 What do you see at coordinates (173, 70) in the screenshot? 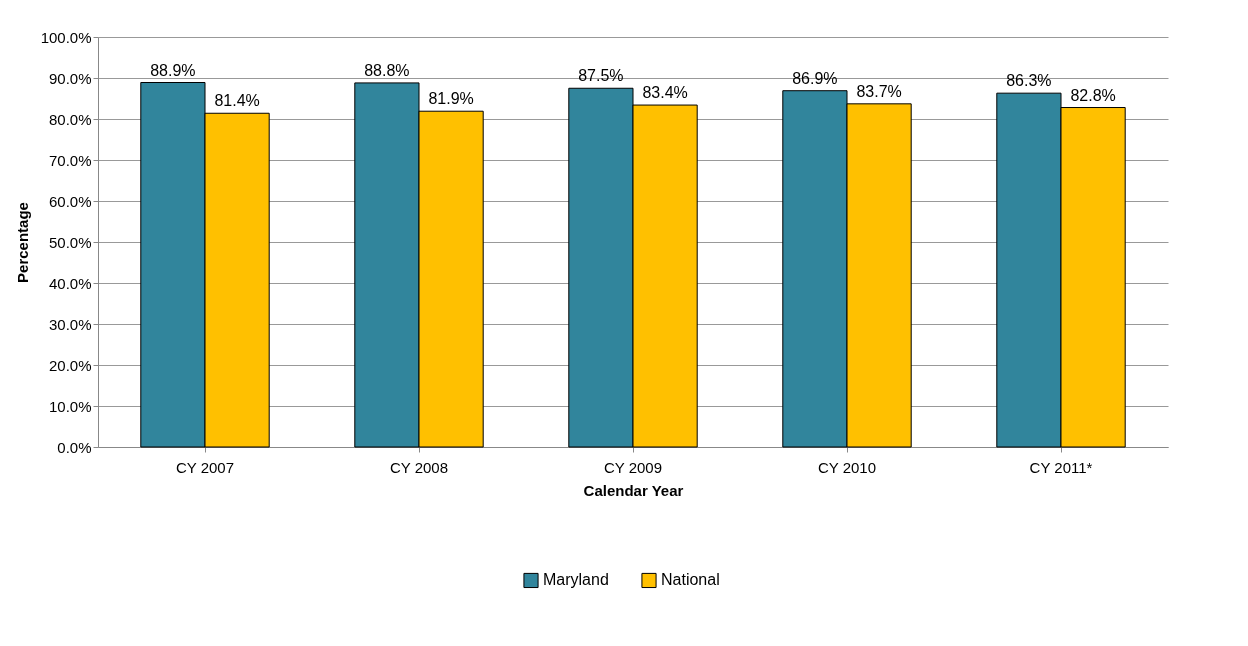
I see `data-label: 88.9%` at bounding box center [173, 70].